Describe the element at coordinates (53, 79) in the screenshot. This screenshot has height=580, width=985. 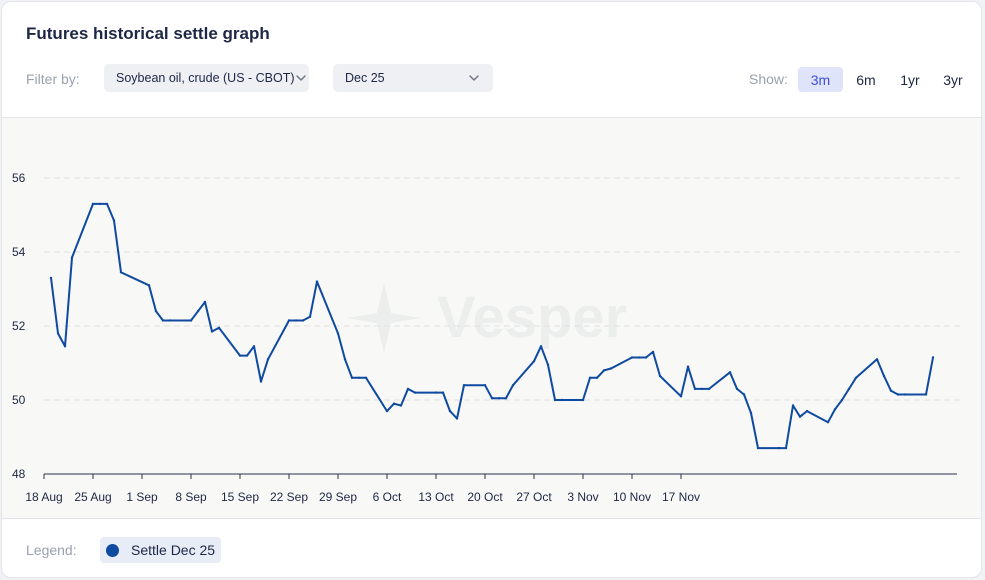
I see `filter-label: Filter by:` at that location.